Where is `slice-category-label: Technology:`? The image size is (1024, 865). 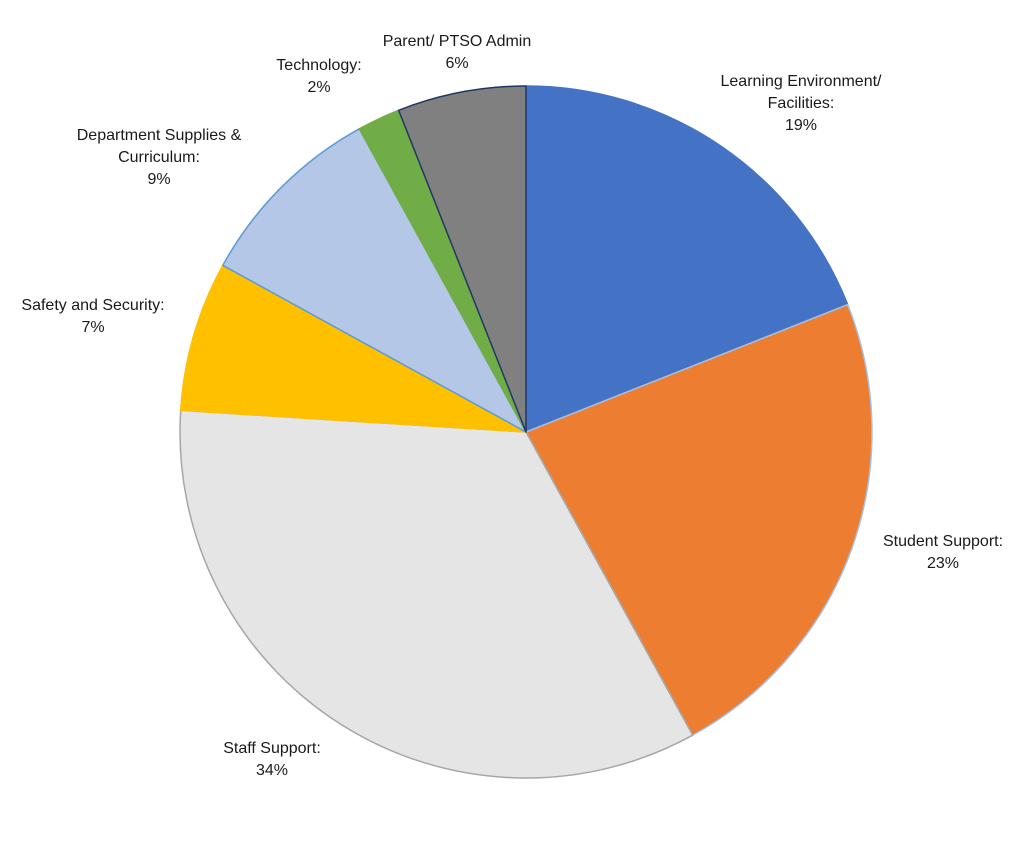
slice-category-label: Technology: is located at coordinates (318, 65).